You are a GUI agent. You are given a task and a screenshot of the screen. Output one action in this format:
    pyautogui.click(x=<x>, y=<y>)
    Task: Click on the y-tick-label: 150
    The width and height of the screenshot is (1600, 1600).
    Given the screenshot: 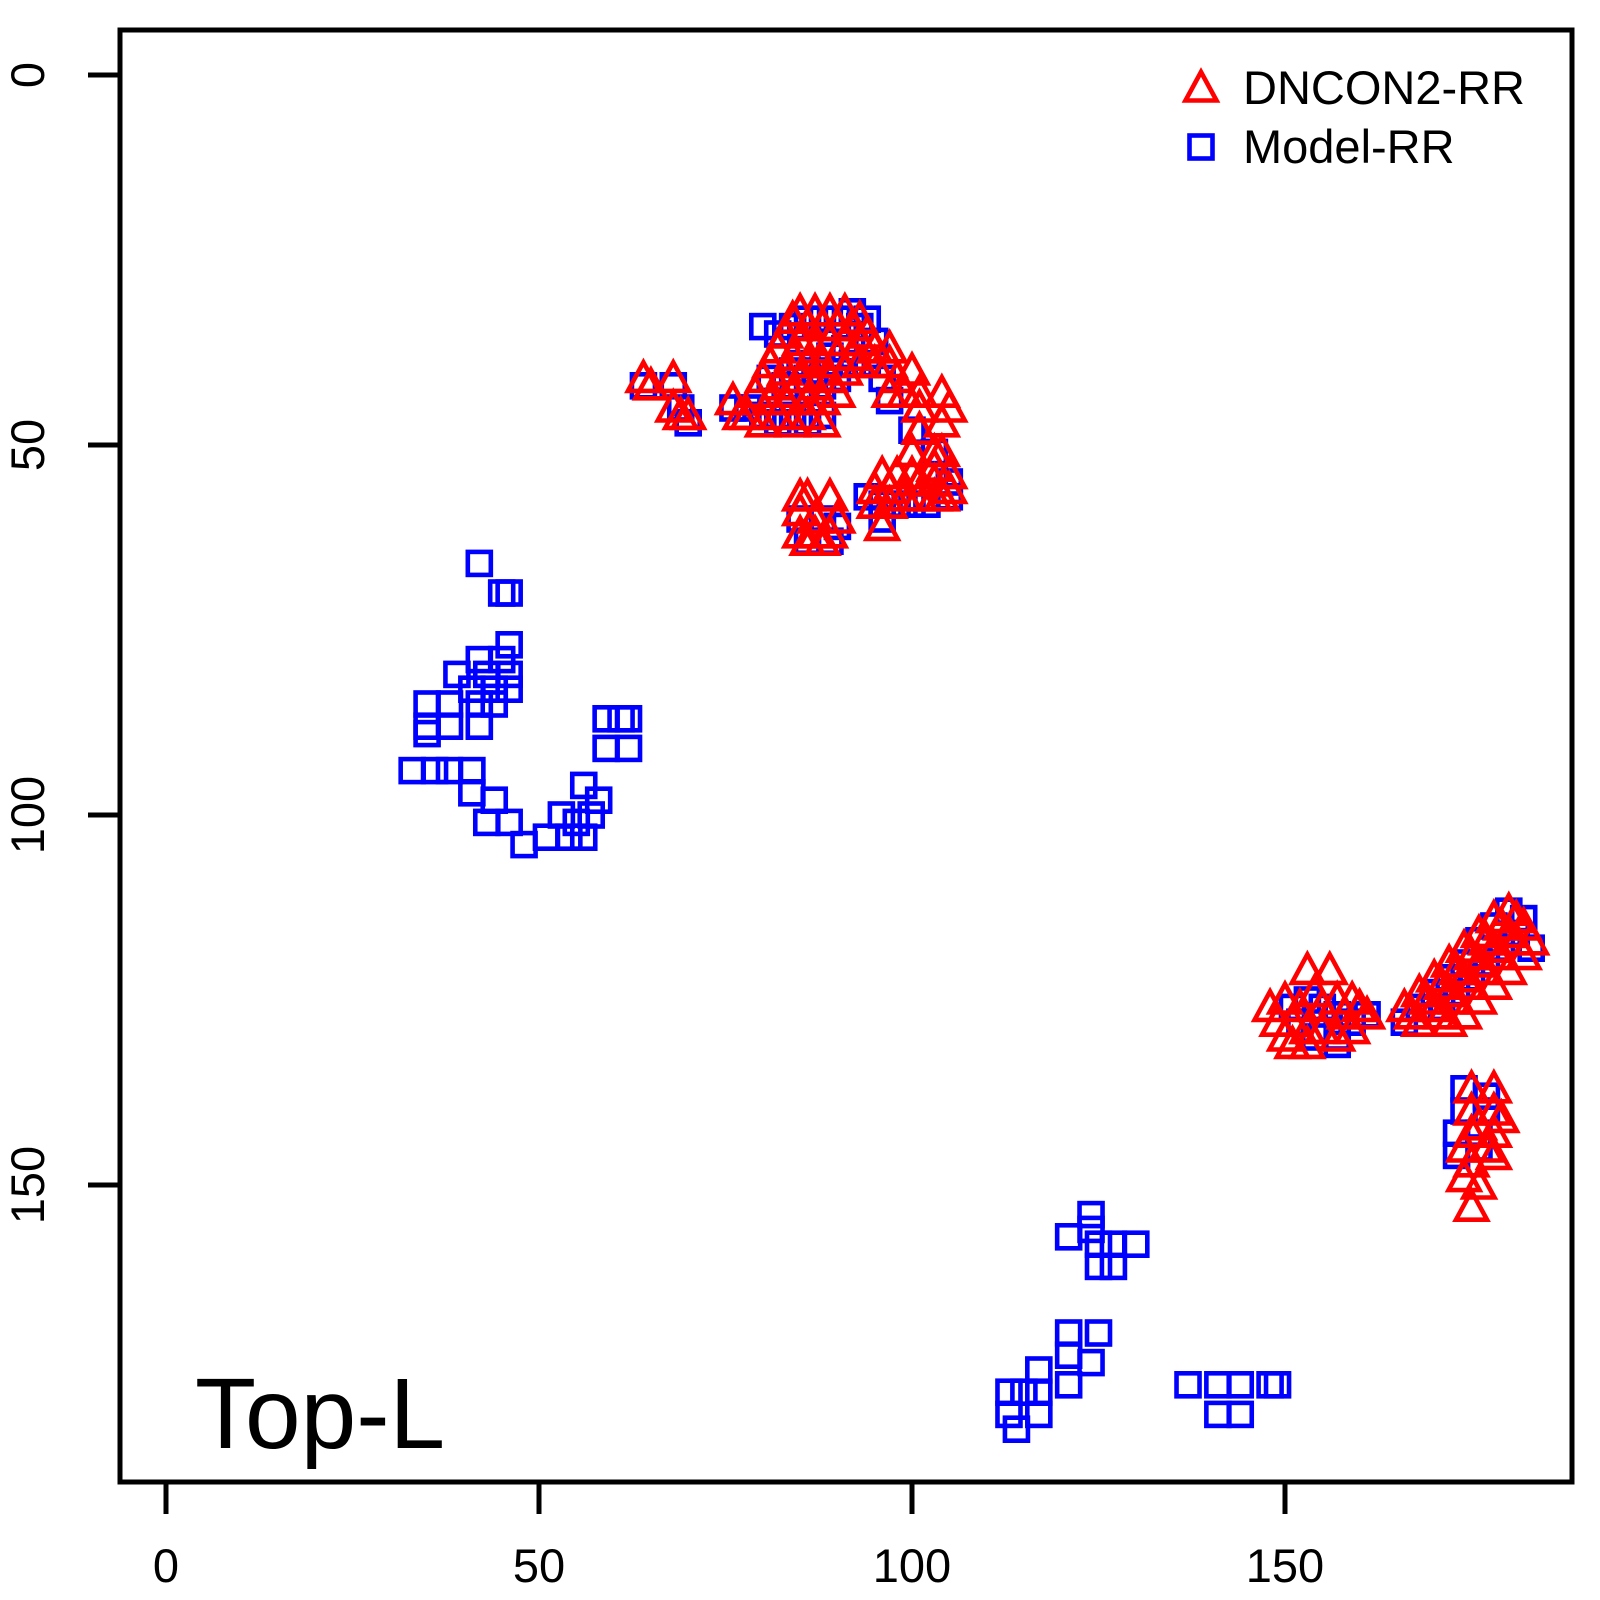 What is the action you would take?
    pyautogui.click(x=27, y=1185)
    